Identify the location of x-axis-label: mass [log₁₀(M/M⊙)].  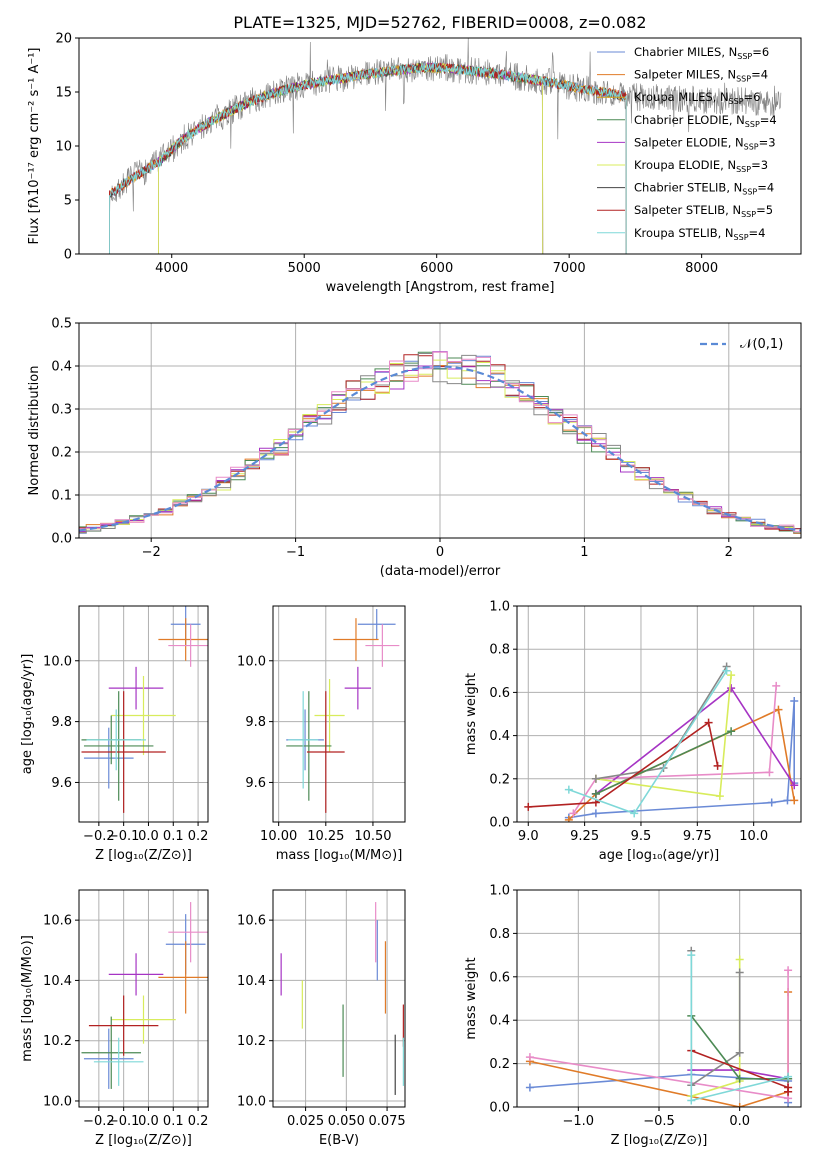
(339, 855).